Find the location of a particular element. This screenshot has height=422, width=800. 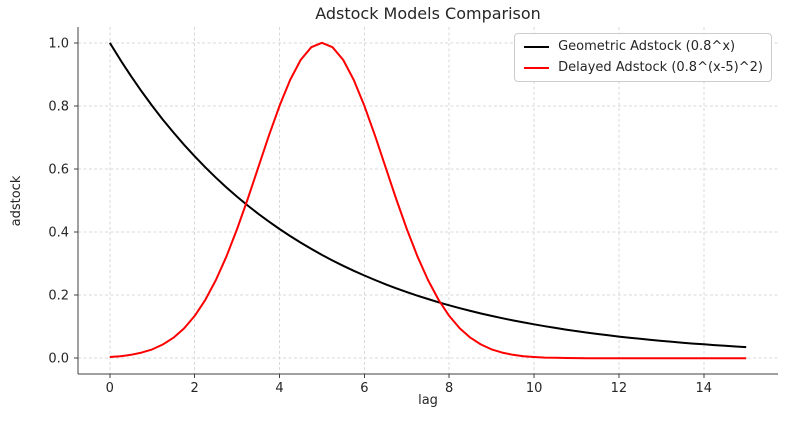

y-tick-label: 0.6 is located at coordinates (58, 170).